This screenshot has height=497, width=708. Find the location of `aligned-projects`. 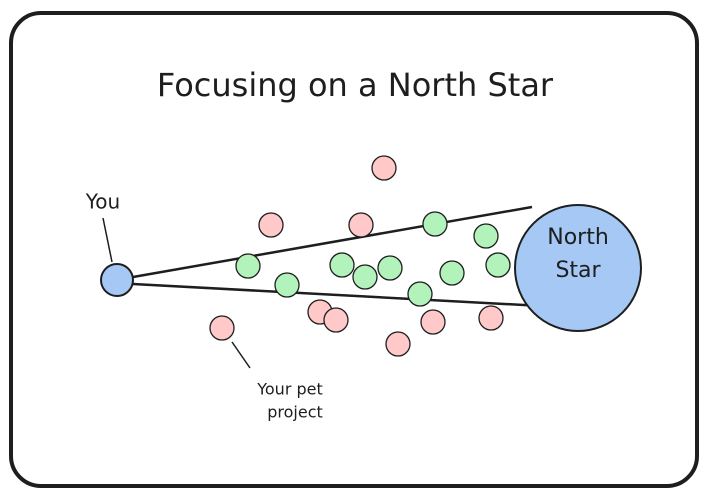

aligned-projects is located at coordinates (373, 259).